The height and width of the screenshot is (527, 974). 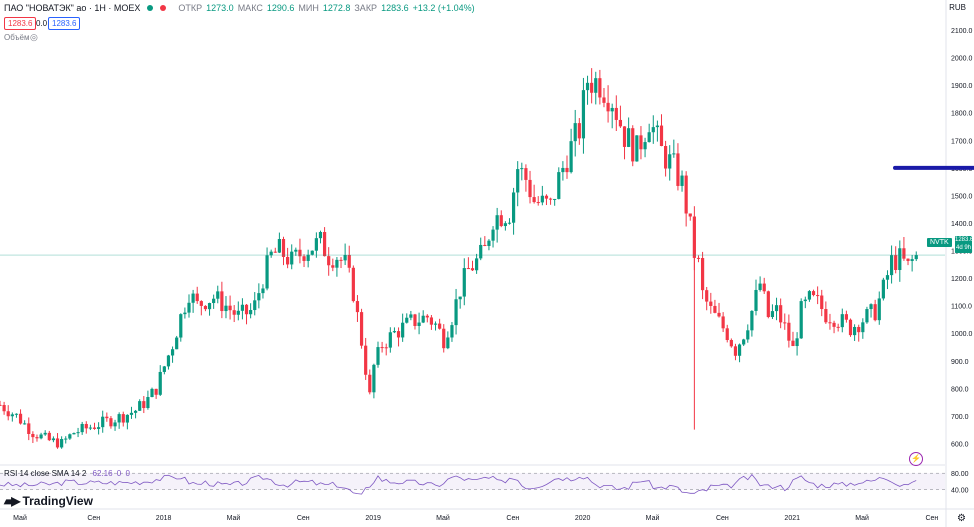 What do you see at coordinates (366, 8) in the screenshot?
I see `close-label: ЗАКР` at bounding box center [366, 8].